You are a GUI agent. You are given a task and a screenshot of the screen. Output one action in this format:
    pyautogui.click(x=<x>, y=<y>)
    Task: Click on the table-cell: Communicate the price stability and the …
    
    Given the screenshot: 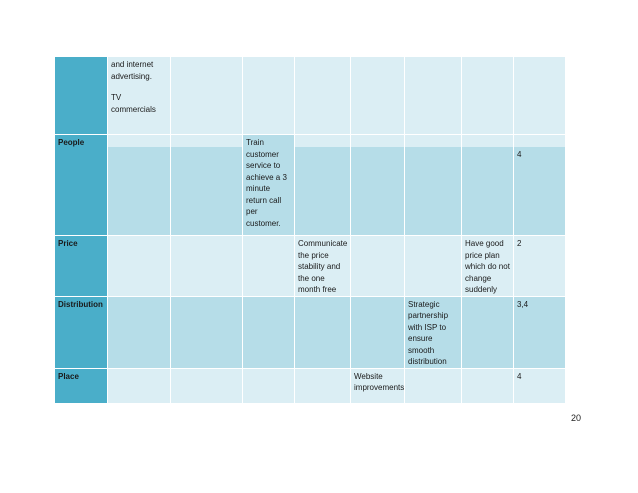 What is the action you would take?
    pyautogui.click(x=322, y=266)
    